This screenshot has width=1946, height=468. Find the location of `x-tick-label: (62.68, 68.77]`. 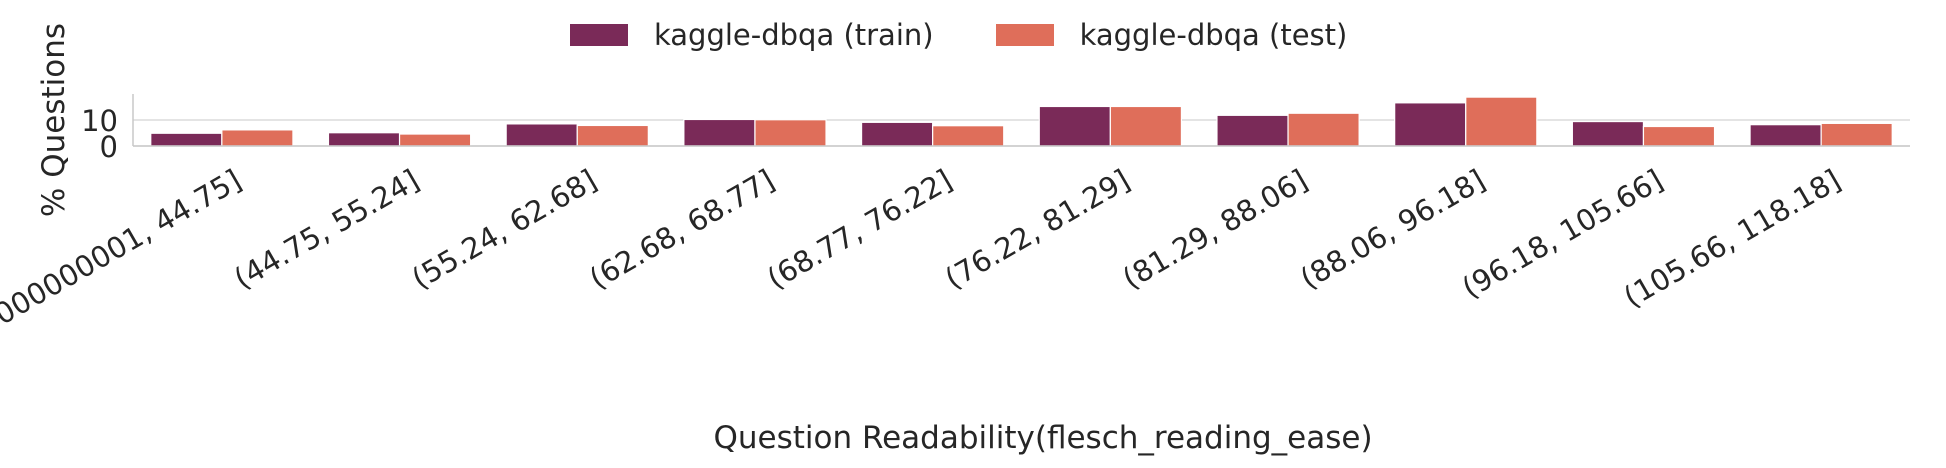

x-tick-label: (62.68, 68.77] is located at coordinates (682, 229).